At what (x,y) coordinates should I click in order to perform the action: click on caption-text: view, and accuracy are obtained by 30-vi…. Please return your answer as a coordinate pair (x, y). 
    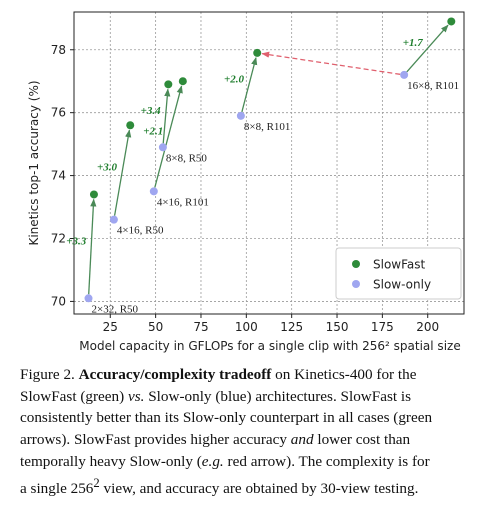
    Looking at the image, I should click on (259, 488).